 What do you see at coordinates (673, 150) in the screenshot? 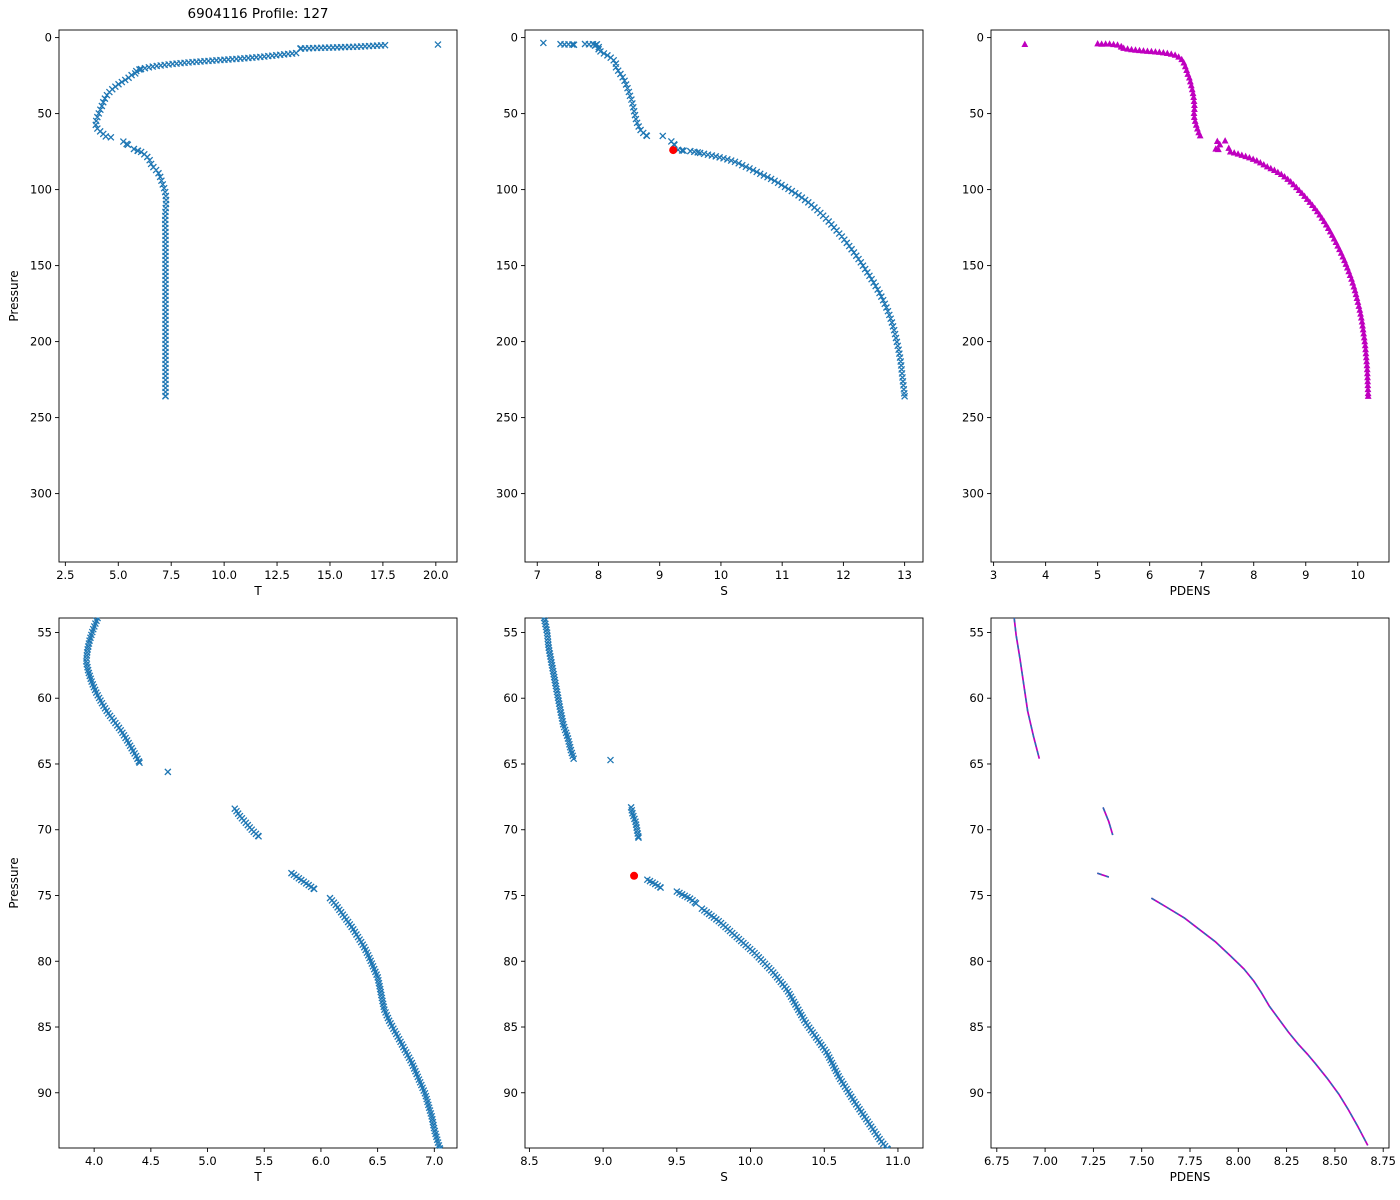
I see `series-flagged-point` at bounding box center [673, 150].